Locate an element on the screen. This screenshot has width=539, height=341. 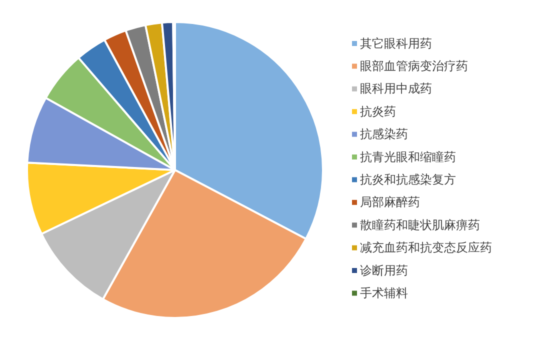
legend-label: 抗炎和抗感染复方 is located at coordinates (408, 179).